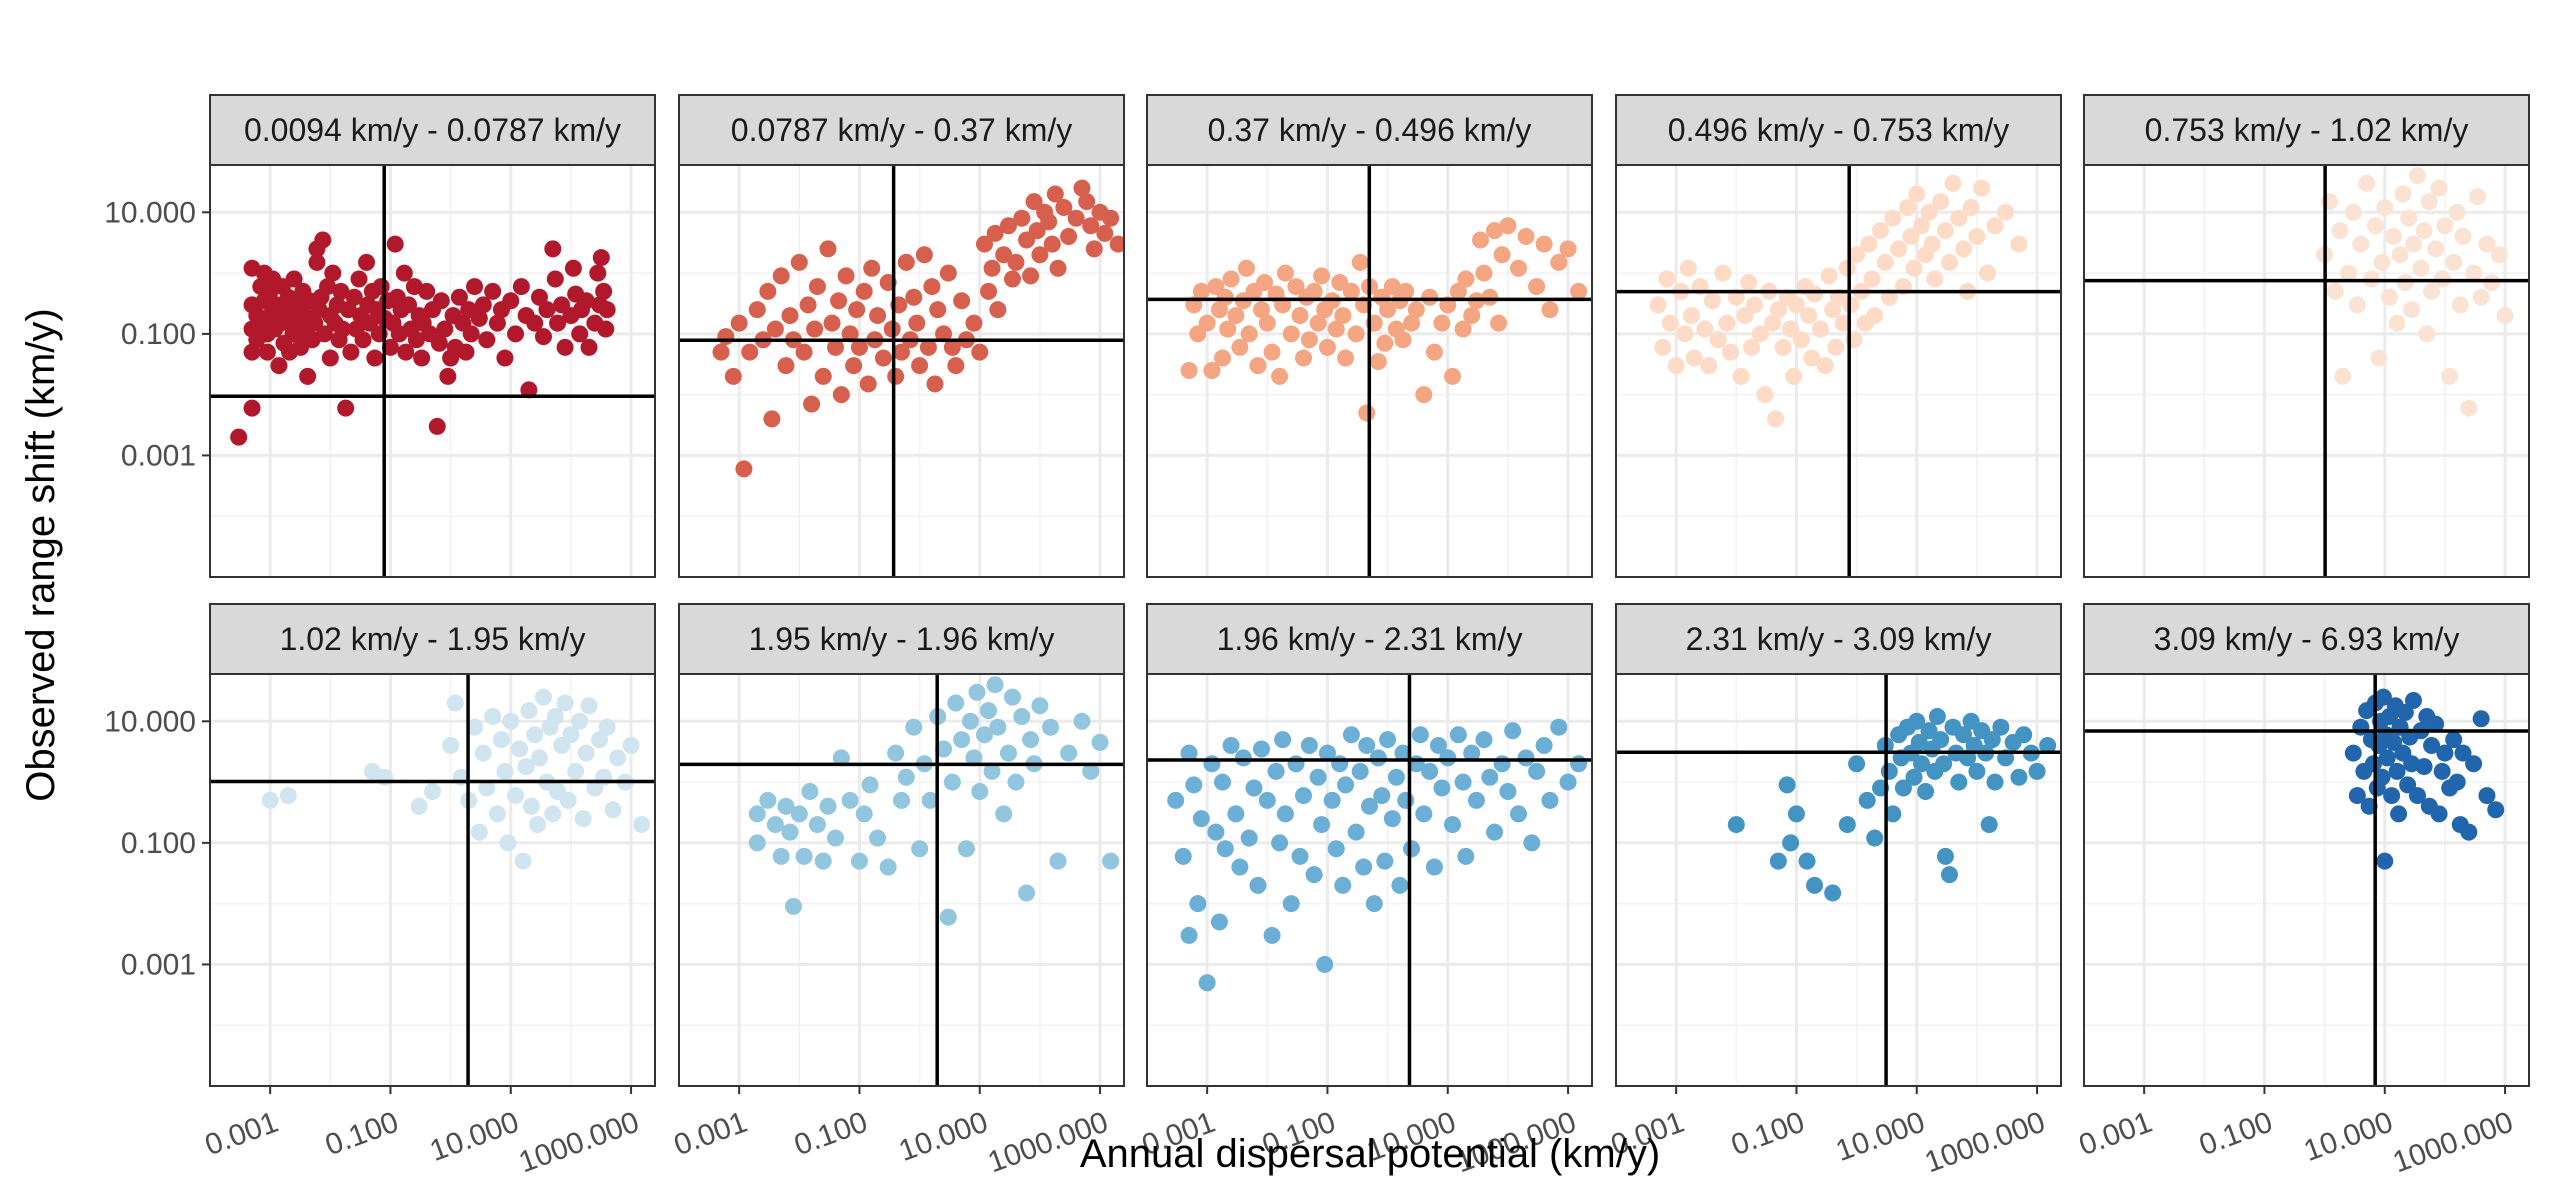 The width and height of the screenshot is (2550, 1200). What do you see at coordinates (1369, 371) in the screenshot?
I see `panel-plot-area` at bounding box center [1369, 371].